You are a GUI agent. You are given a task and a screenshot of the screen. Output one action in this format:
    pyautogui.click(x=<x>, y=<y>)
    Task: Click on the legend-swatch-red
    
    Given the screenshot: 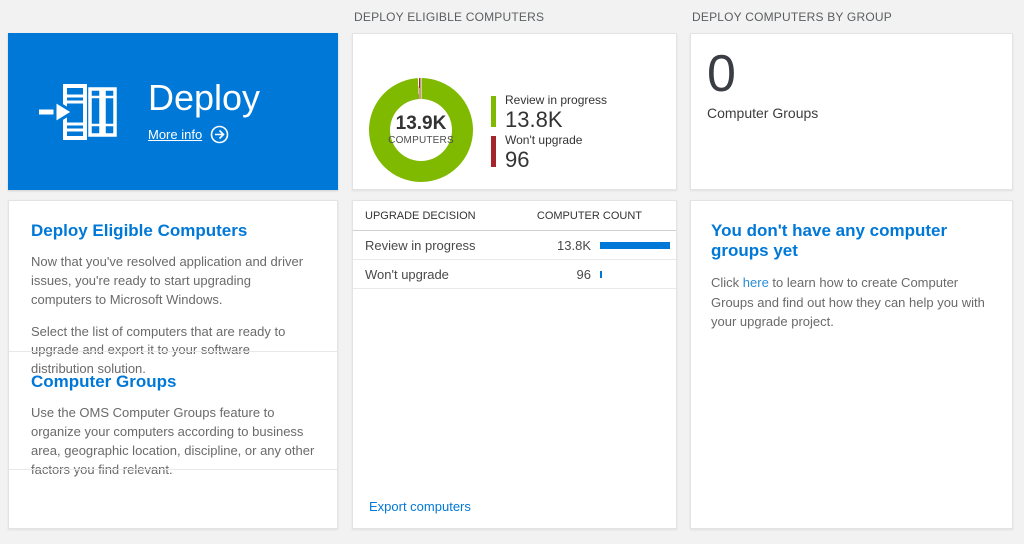 What is the action you would take?
    pyautogui.click(x=493, y=151)
    